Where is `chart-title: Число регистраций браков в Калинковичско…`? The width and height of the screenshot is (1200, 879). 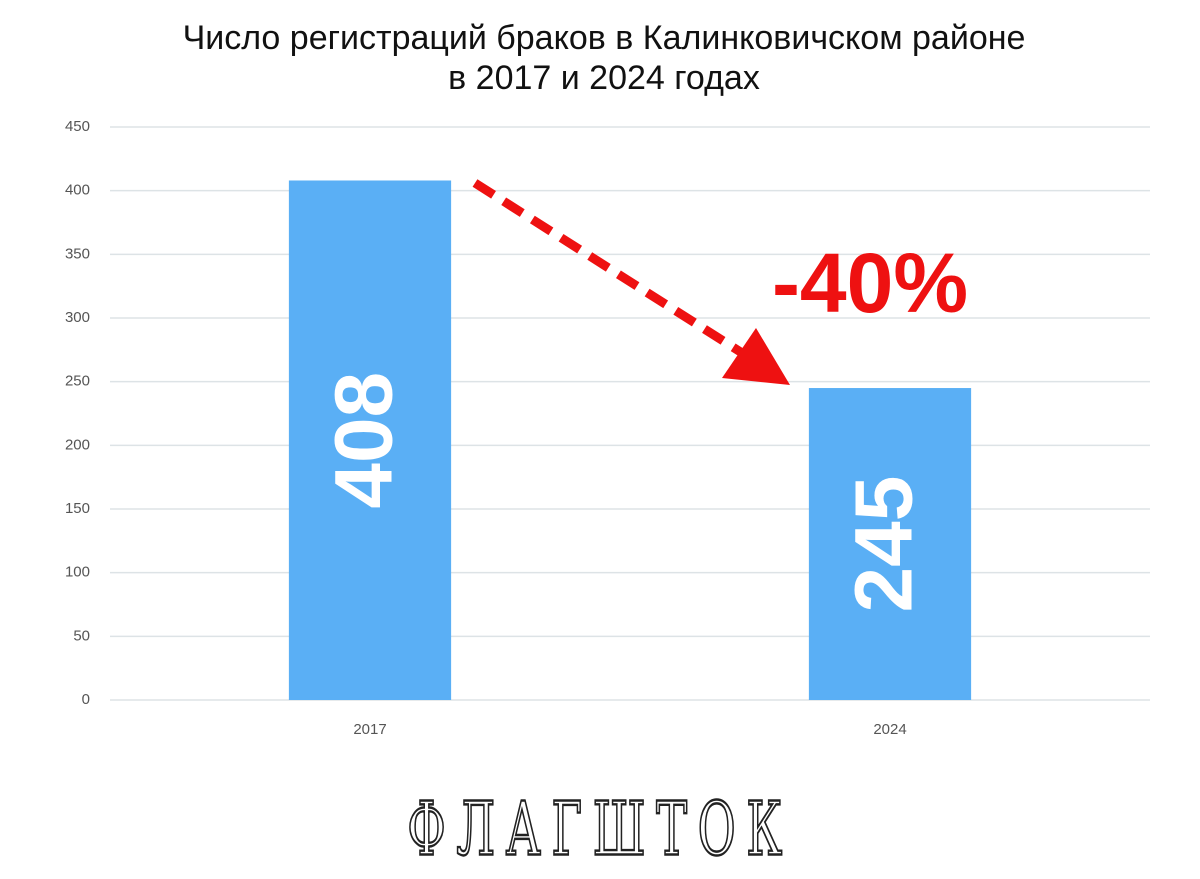 chart-title: Число регистраций браков в Калинковичско… is located at coordinates (604, 38).